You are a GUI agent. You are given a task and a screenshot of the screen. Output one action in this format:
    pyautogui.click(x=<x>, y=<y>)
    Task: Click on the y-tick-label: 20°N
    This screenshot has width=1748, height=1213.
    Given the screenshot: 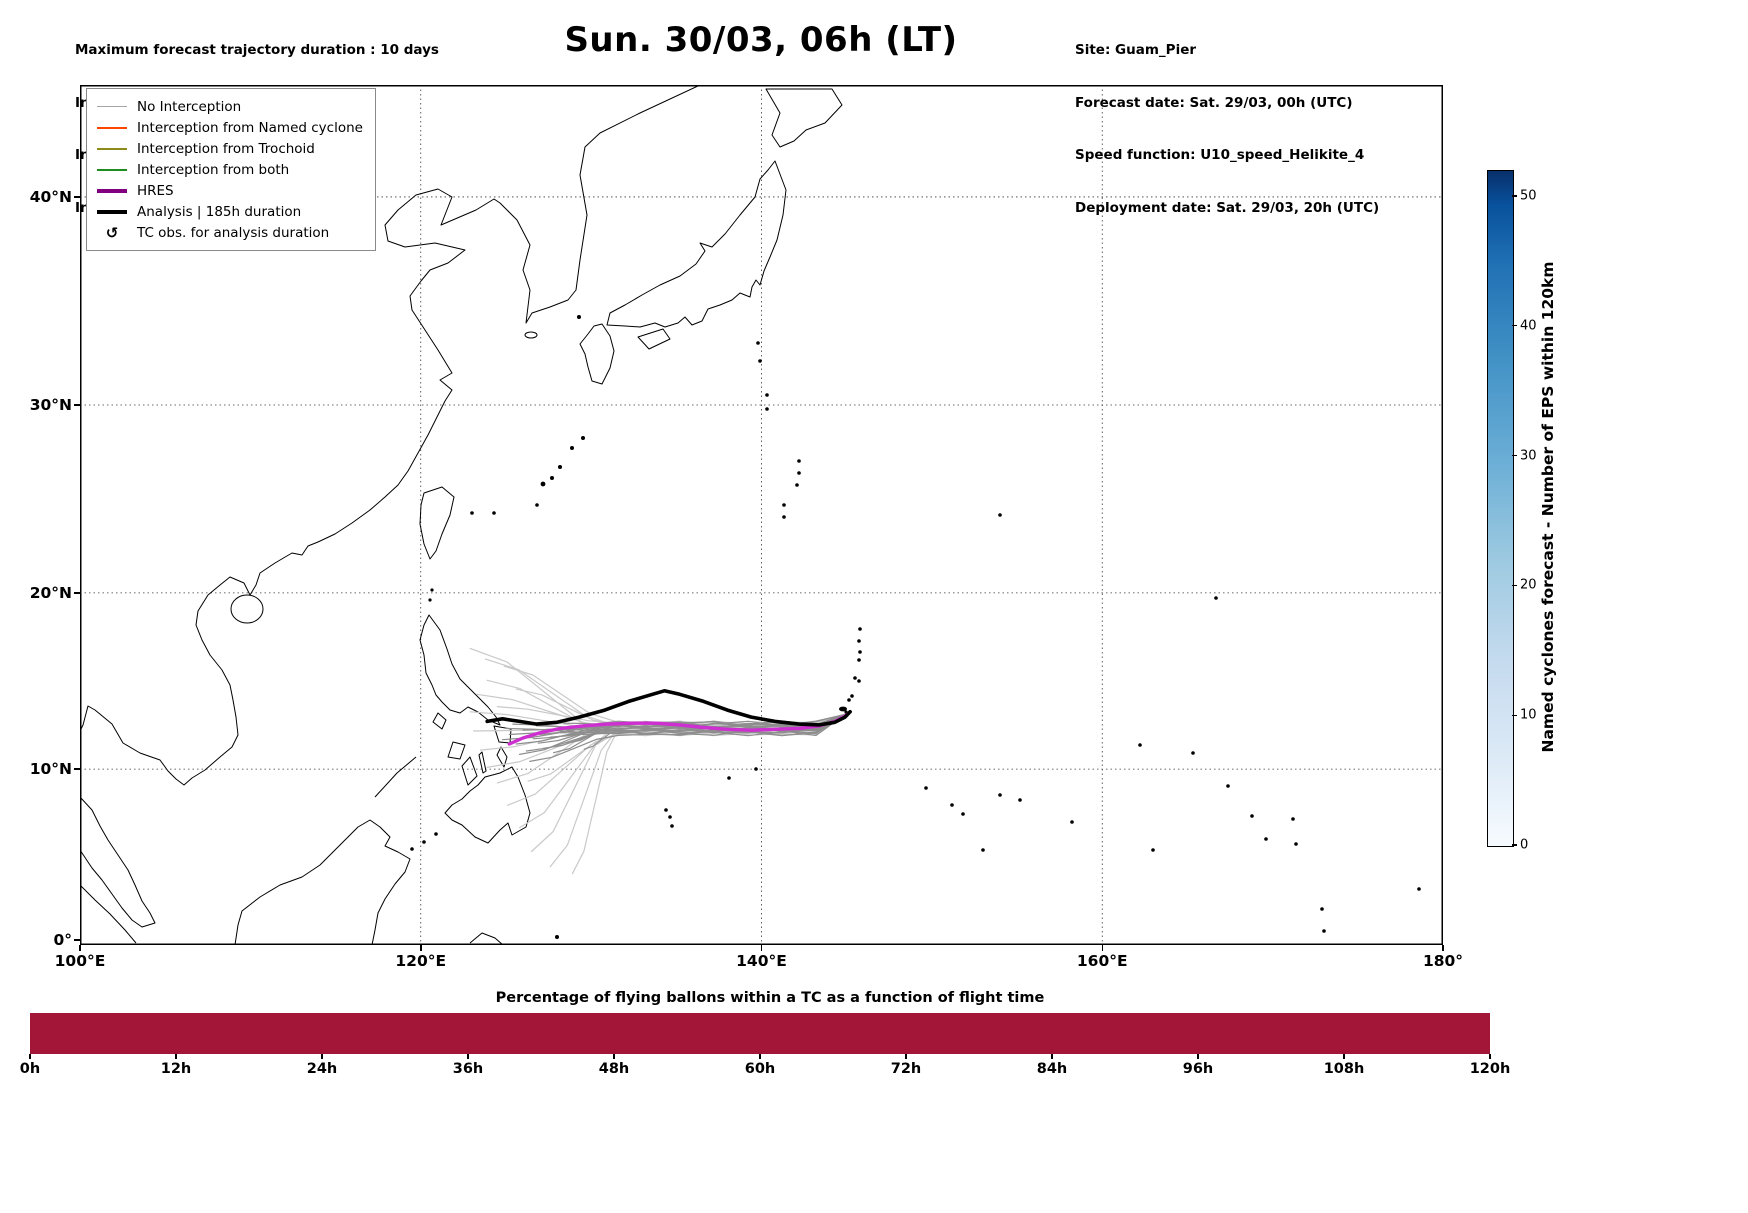 What is the action you would take?
    pyautogui.click(x=50, y=592)
    